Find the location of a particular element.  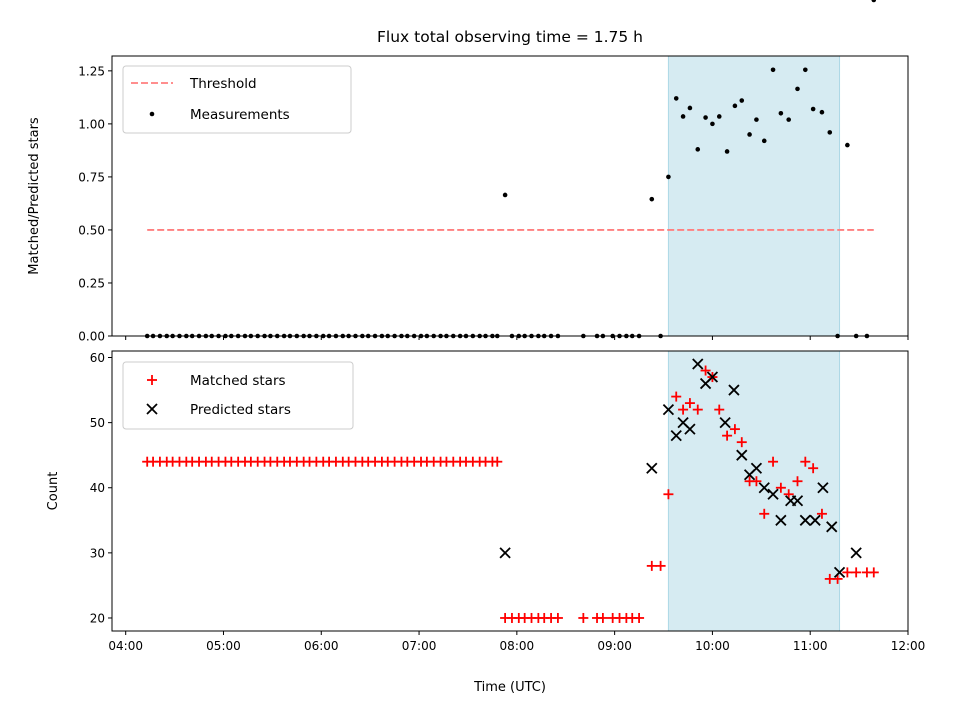

y-tick-label: 0.25 is located at coordinates (91, 283).